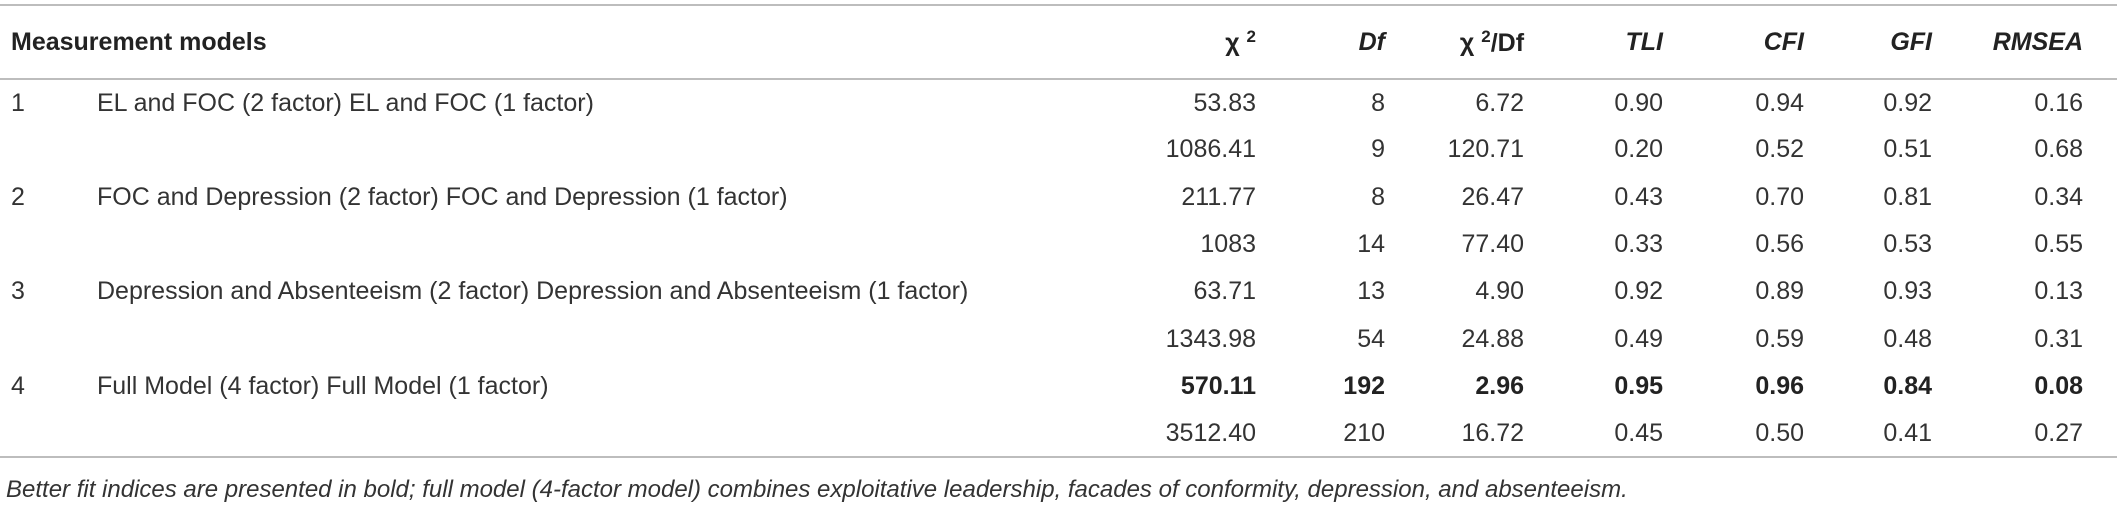 This screenshot has width=2117, height=532. What do you see at coordinates (1320, 42) in the screenshot?
I see `column-header: Df` at bounding box center [1320, 42].